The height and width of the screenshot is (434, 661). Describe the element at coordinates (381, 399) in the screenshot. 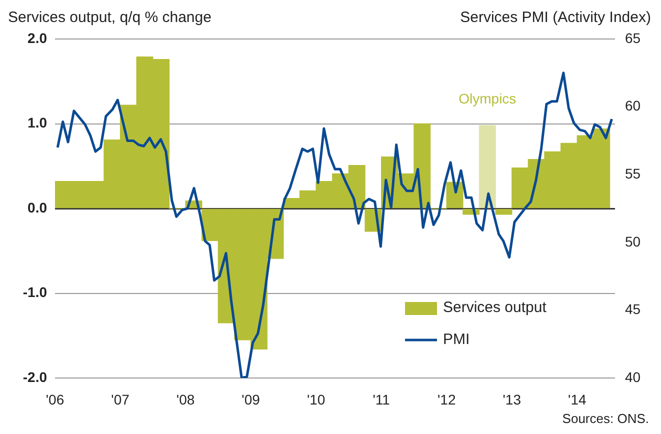

I see `x-tick-label: '11` at that location.